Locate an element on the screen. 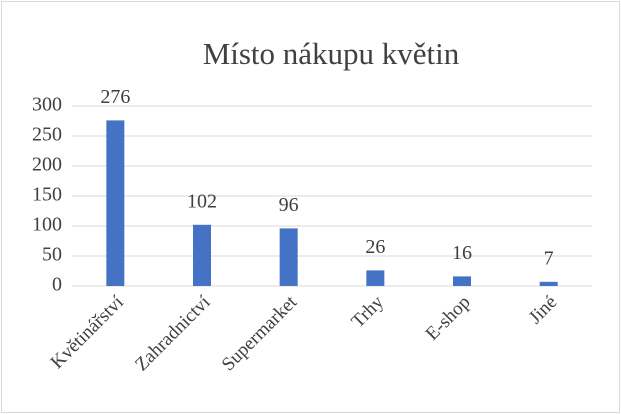 The image size is (621, 414). data-label: 96 is located at coordinates (289, 205).